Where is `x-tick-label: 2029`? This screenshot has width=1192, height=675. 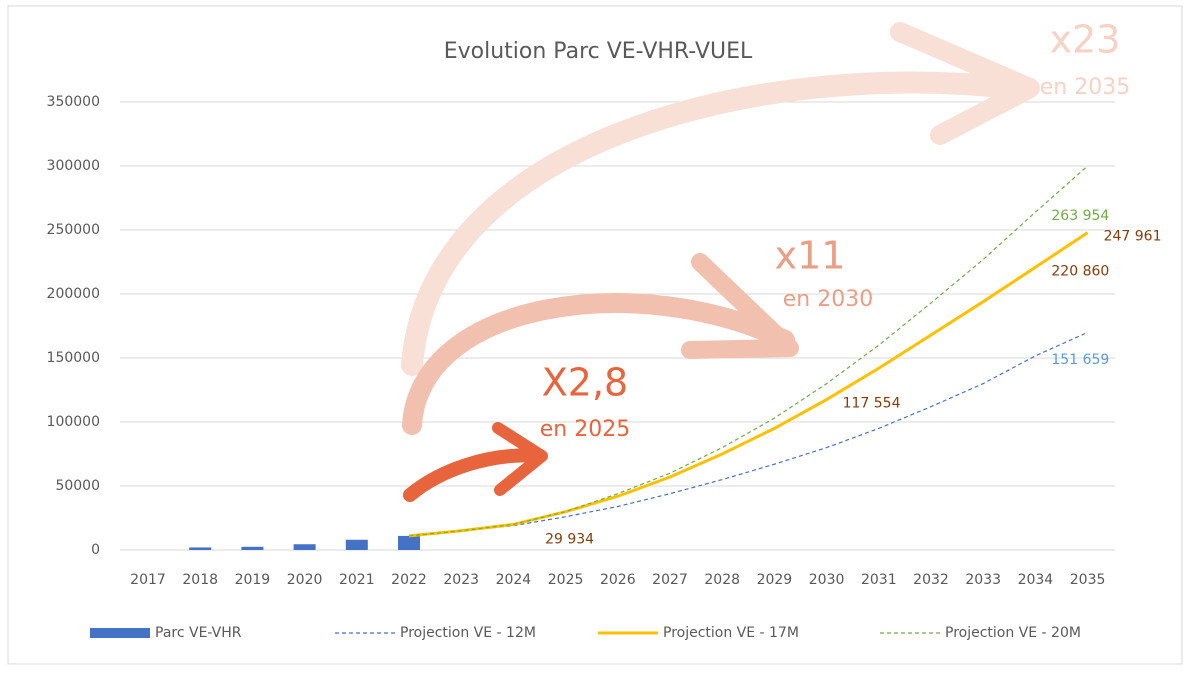
x-tick-label: 2029 is located at coordinates (775, 580).